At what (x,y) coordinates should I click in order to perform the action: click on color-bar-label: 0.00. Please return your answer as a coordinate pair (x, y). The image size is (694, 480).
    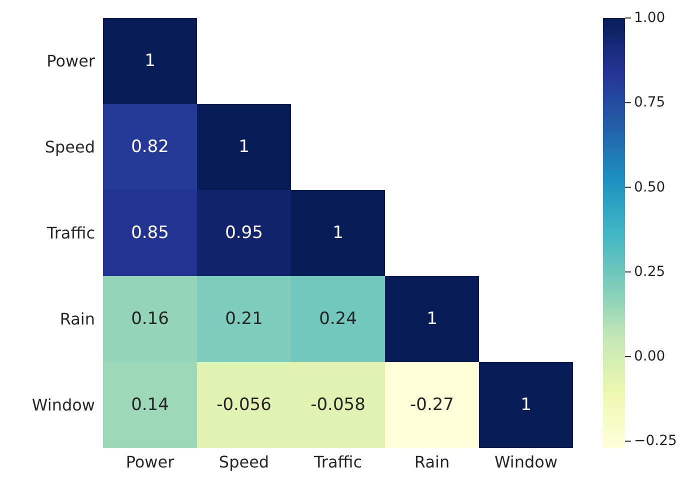
    Looking at the image, I should click on (650, 356).